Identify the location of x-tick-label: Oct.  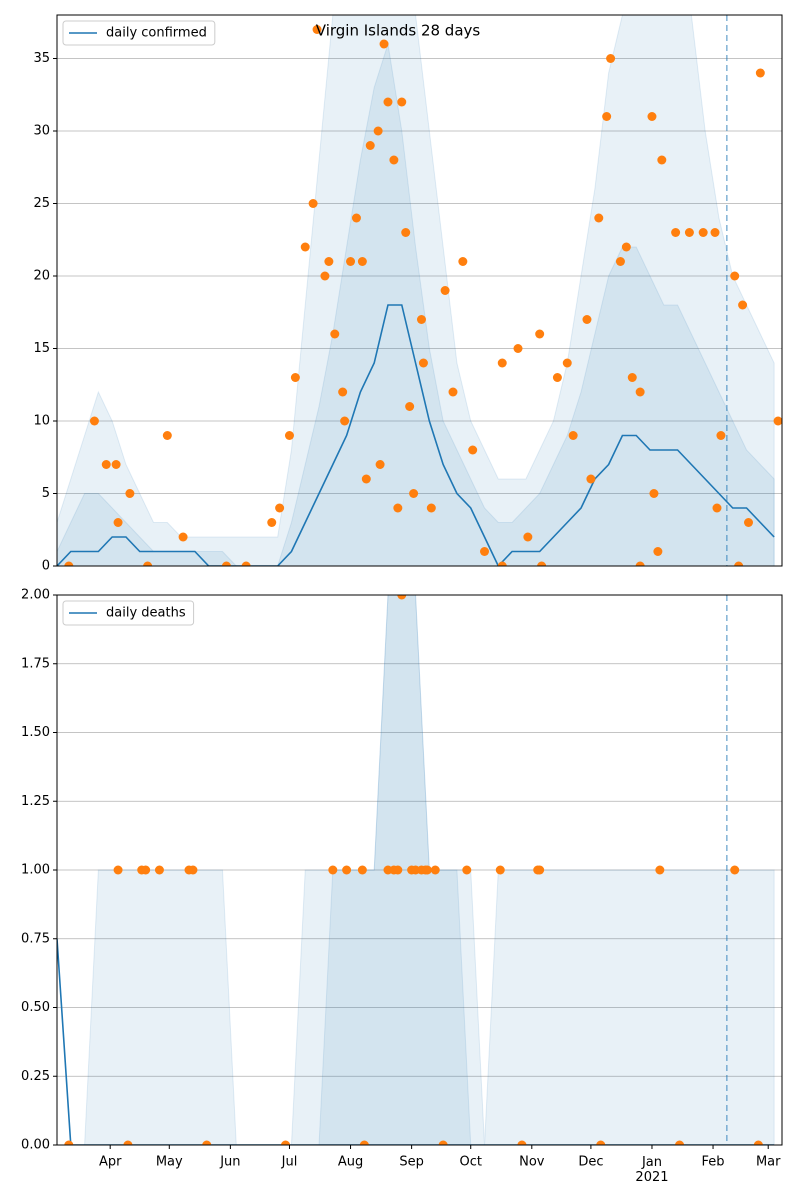
(470, 1162).